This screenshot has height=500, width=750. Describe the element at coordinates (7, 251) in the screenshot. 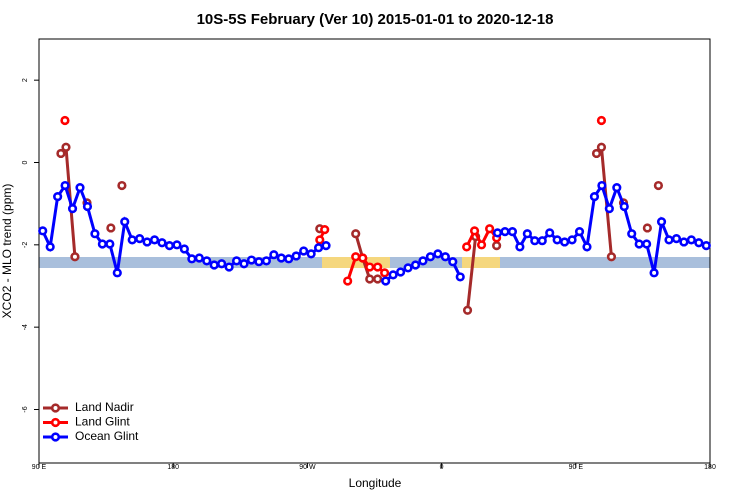

I see `y-axis-label: XCO2 - MLO trend (ppm)` at that location.